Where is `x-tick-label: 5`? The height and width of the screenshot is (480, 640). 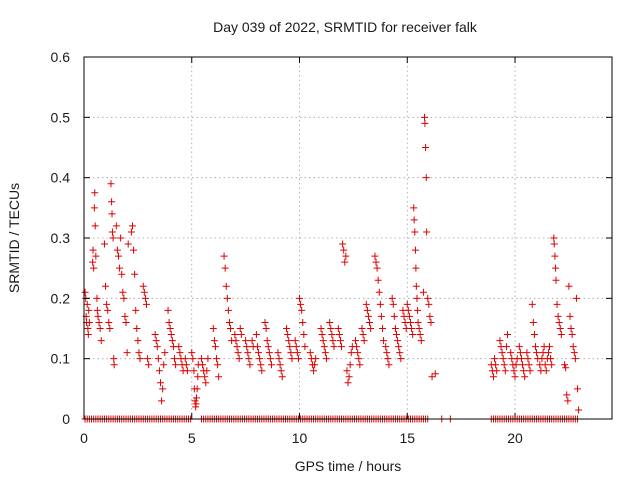
x-tick-label: 5 is located at coordinates (192, 438).